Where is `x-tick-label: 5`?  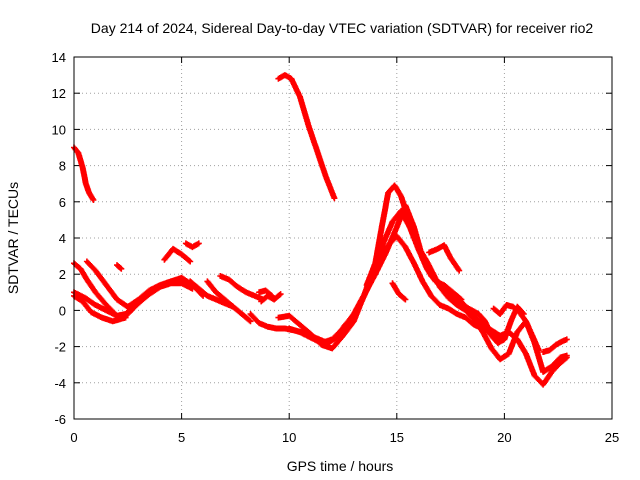 x-tick-label: 5 is located at coordinates (181, 437).